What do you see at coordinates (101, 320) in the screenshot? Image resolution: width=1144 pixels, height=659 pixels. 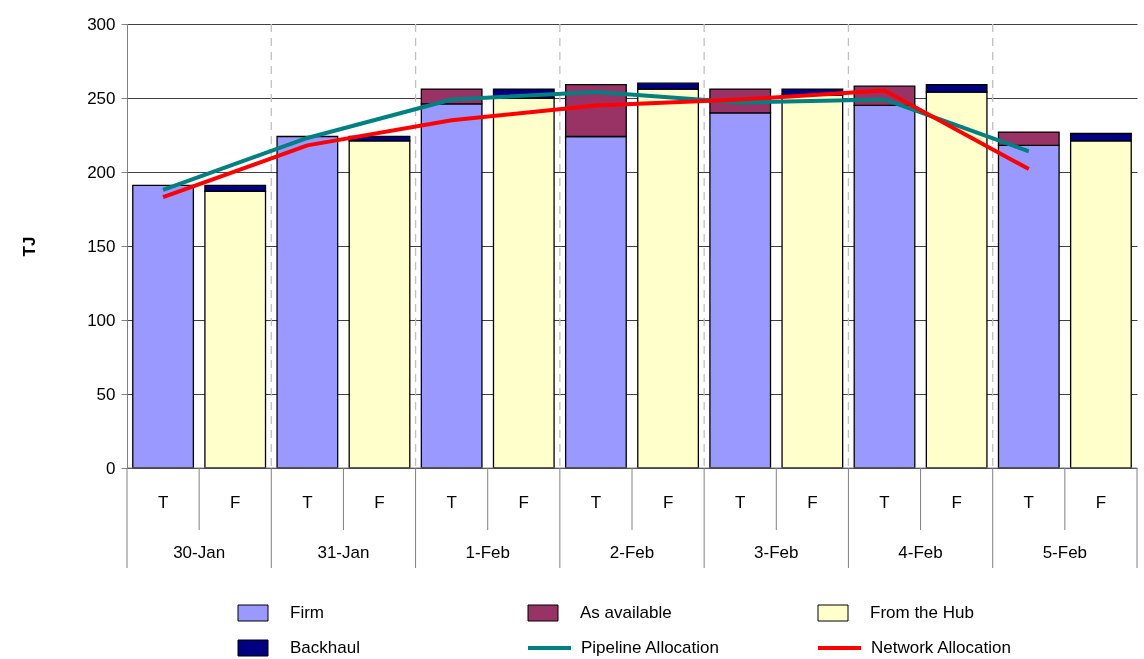 I see `y-tick-label: 100` at bounding box center [101, 320].